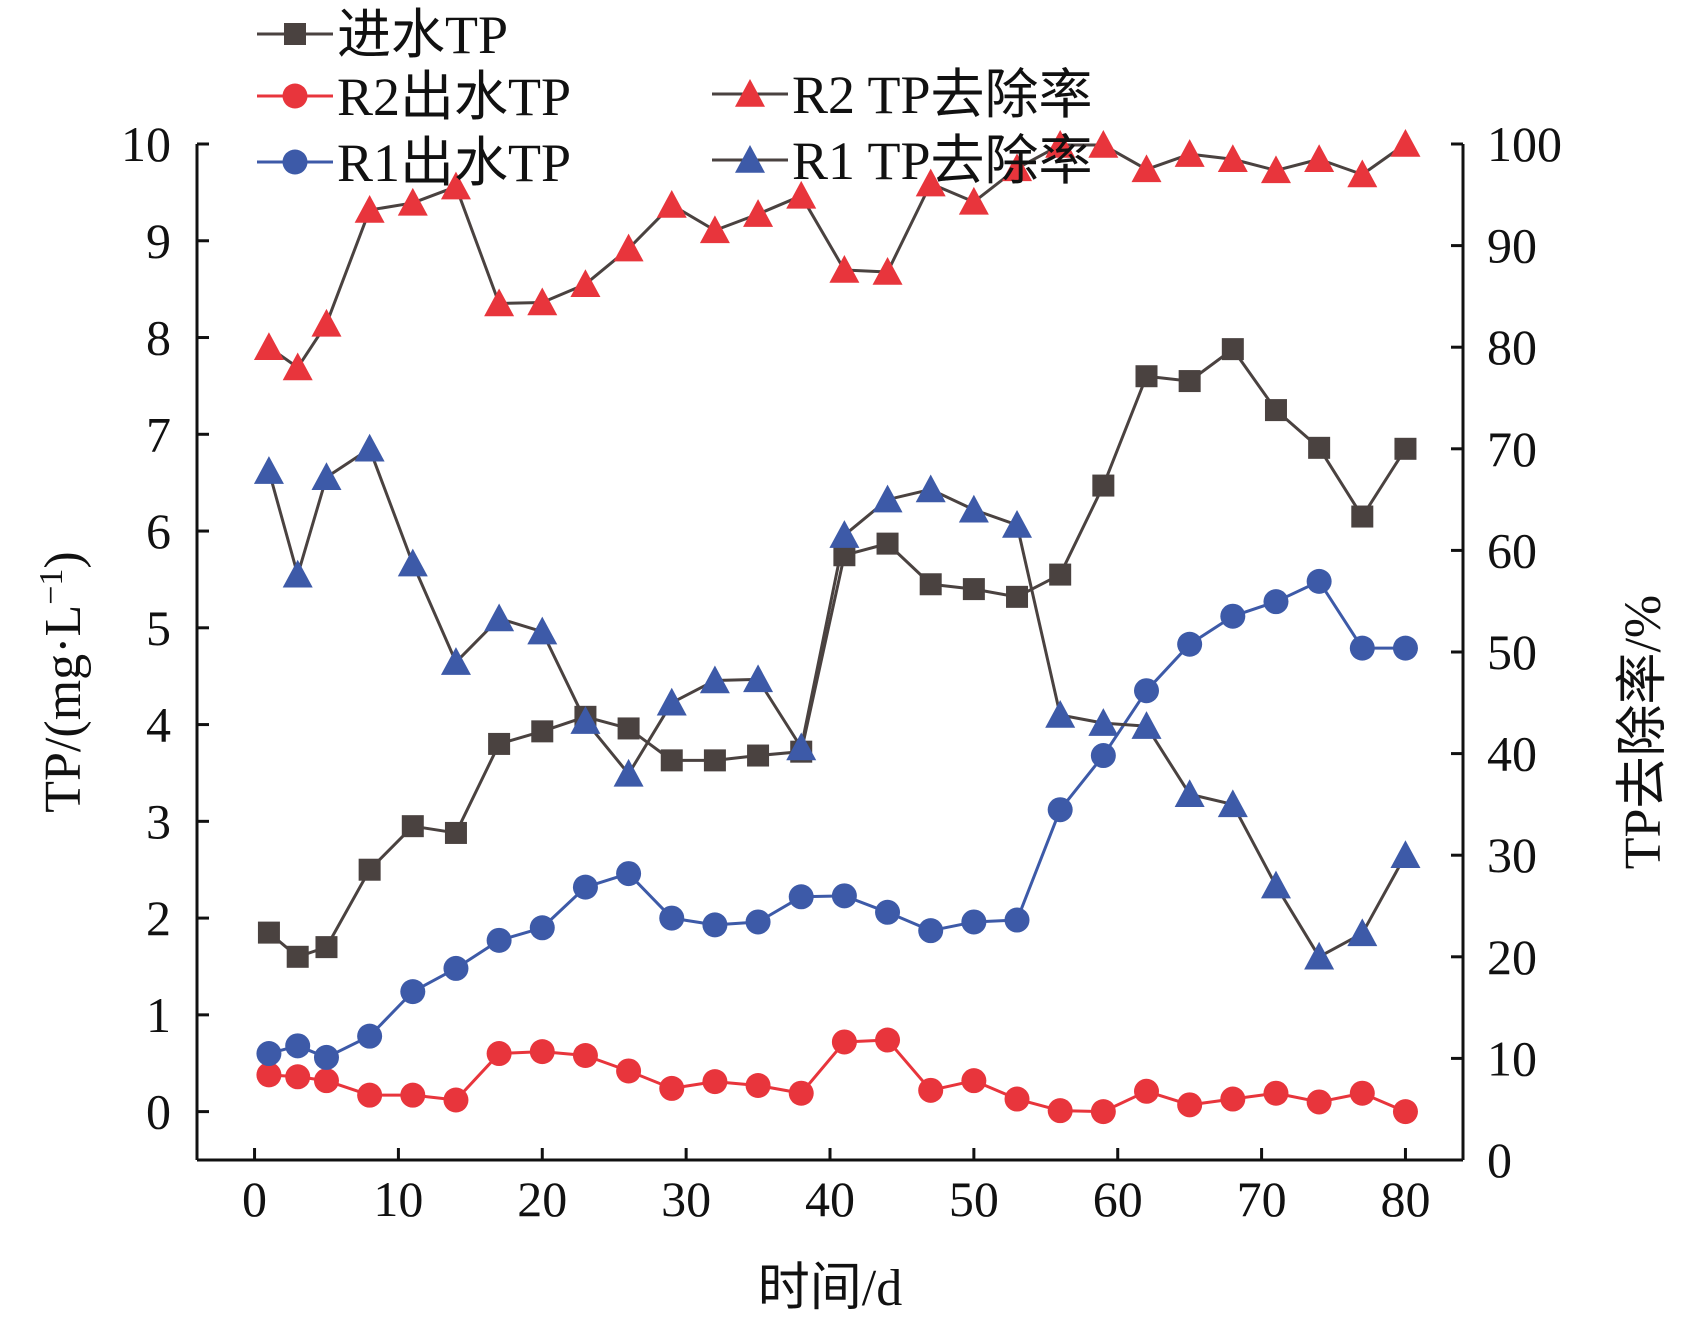  I want to click on y-left-tick-label: 5, so click(158, 628).